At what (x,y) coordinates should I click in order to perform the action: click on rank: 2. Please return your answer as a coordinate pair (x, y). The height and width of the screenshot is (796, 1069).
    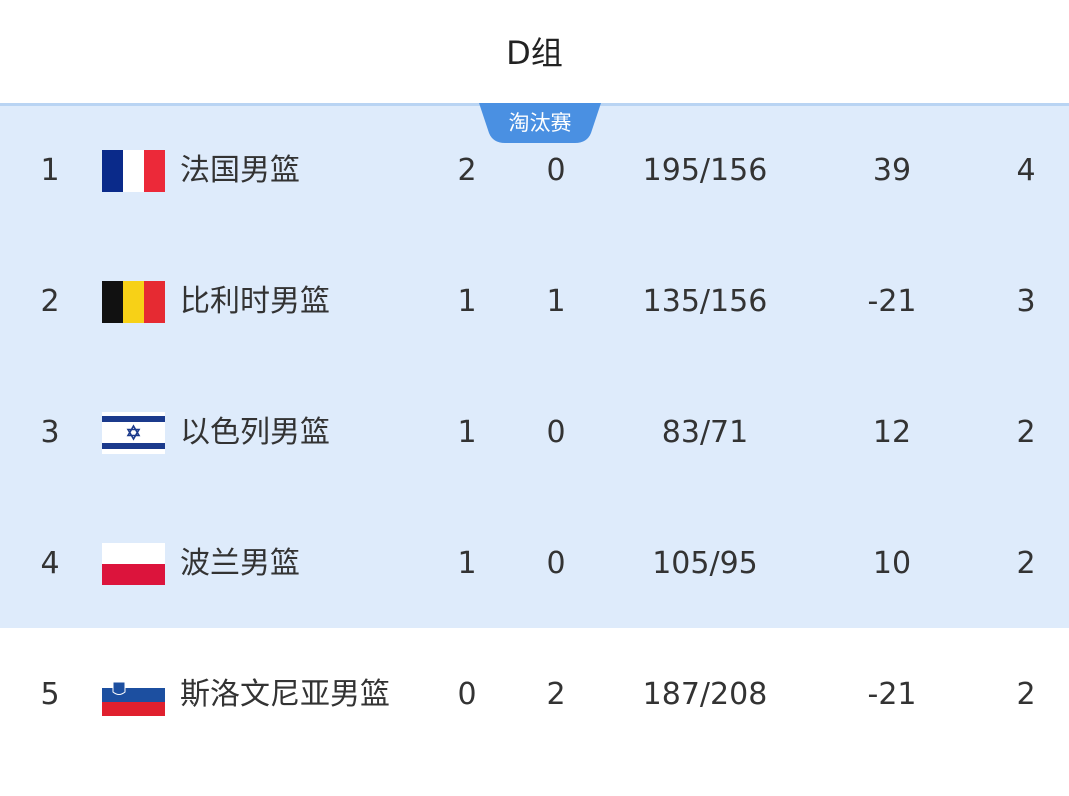
    Looking at the image, I should click on (50, 301).